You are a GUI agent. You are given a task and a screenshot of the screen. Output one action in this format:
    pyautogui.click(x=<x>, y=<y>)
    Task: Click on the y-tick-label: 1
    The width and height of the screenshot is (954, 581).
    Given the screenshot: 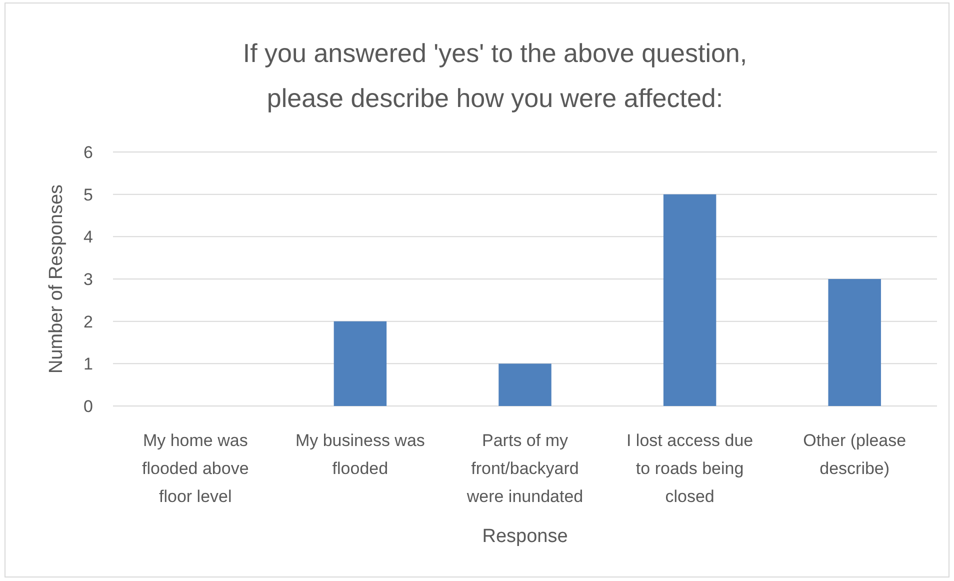 What is the action you would take?
    pyautogui.click(x=88, y=364)
    